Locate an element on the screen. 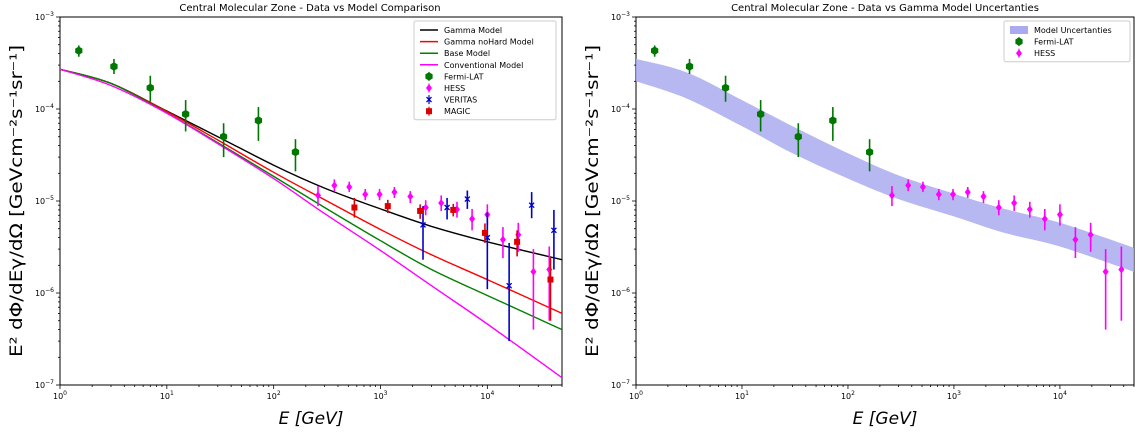  legend-entry: VERITAS is located at coordinates (451, 100).